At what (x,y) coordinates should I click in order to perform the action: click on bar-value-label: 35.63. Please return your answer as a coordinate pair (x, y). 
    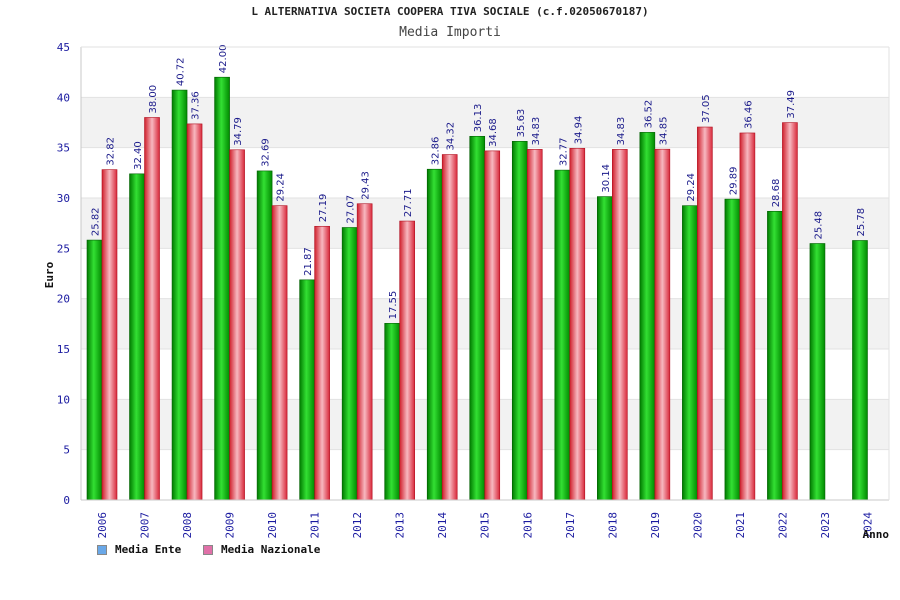
    Looking at the image, I should click on (521, 123).